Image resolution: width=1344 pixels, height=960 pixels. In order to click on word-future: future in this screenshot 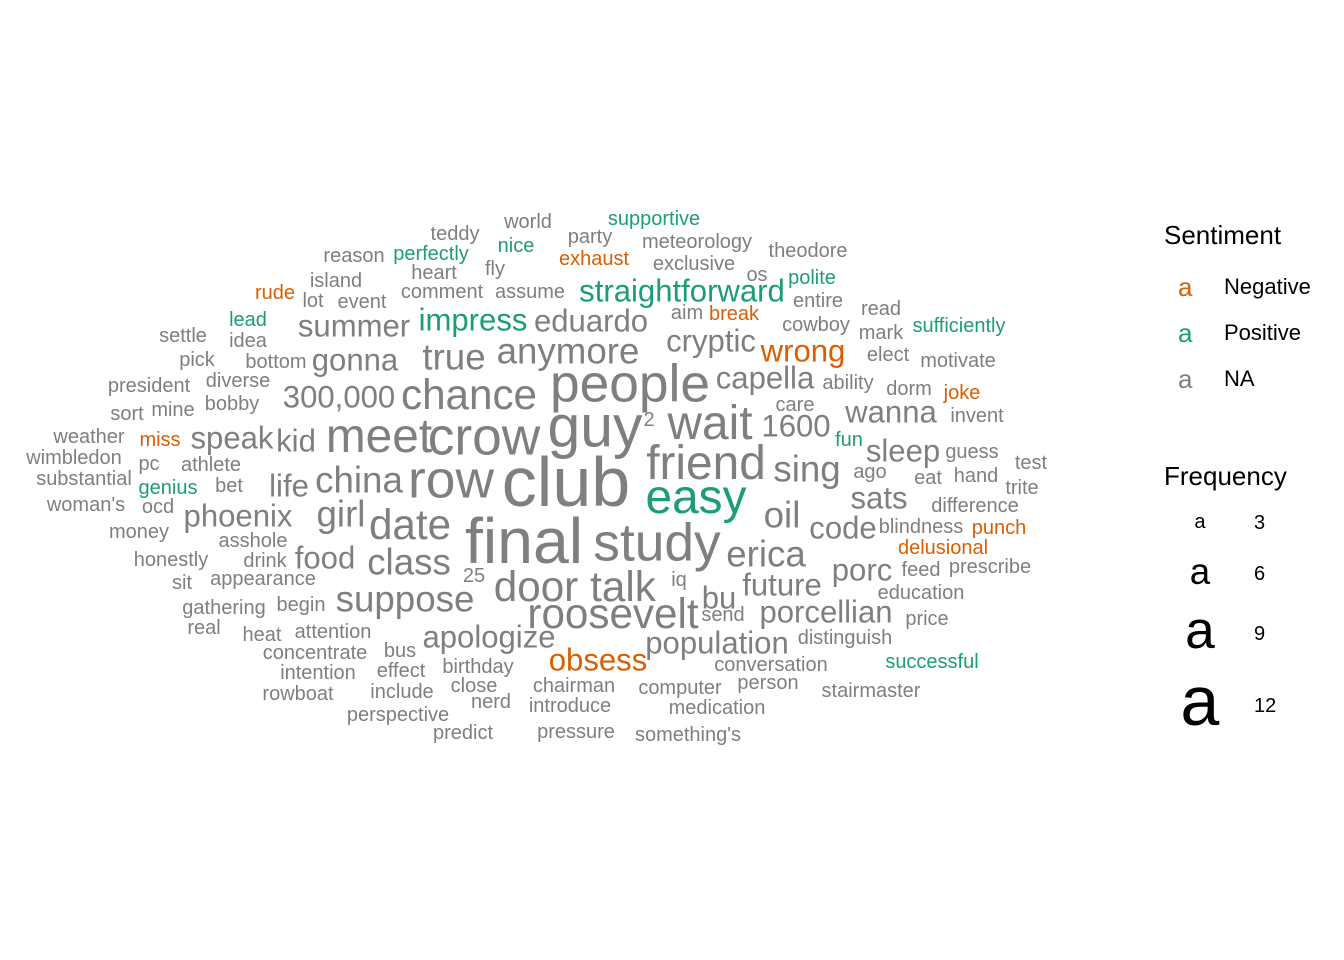, I will do `click(782, 585)`.